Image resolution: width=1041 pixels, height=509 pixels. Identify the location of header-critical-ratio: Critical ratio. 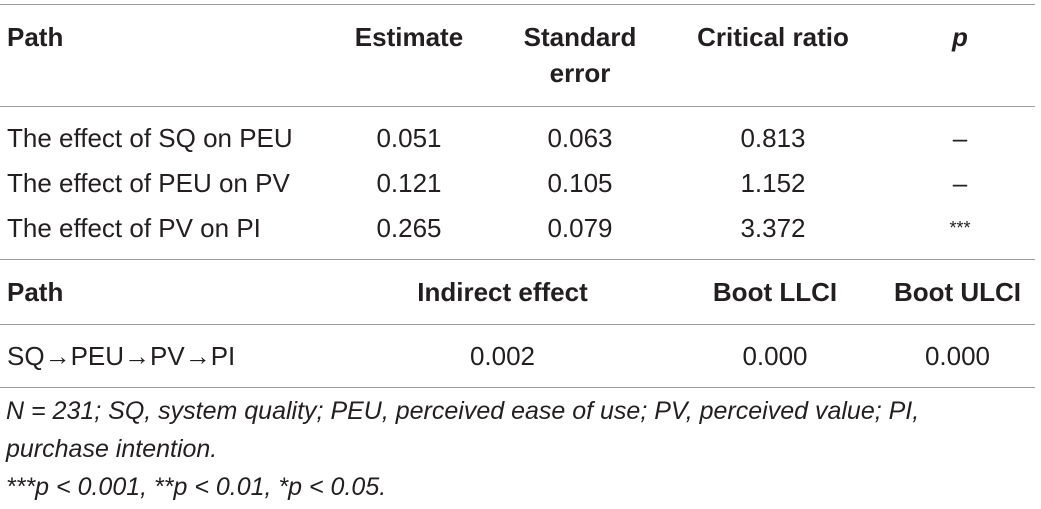
(773, 37).